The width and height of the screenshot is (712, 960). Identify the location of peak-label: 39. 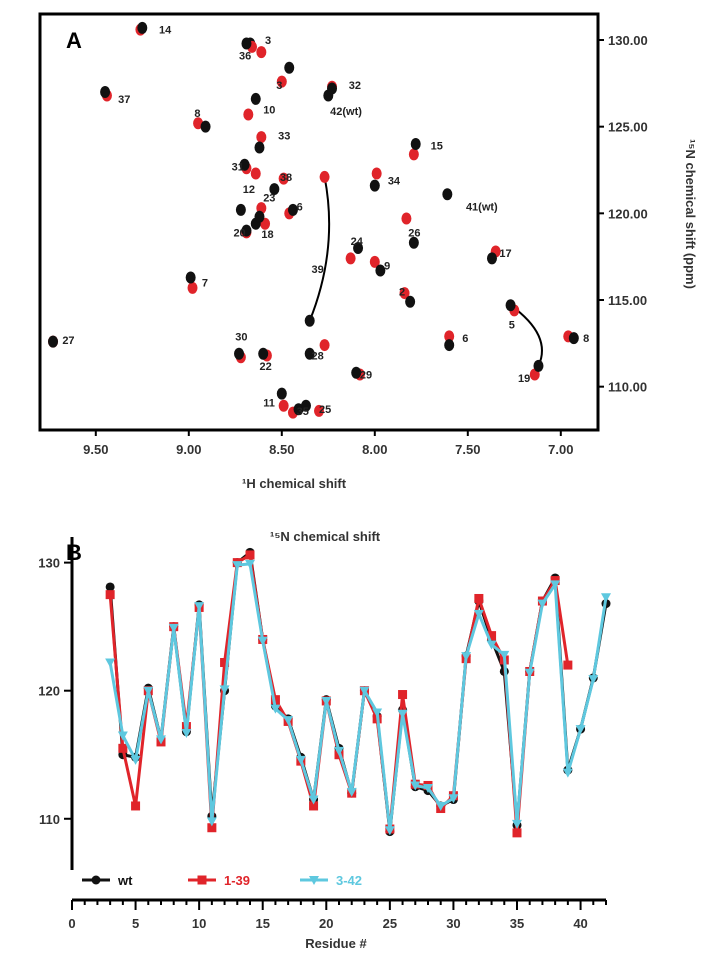
(318, 270).